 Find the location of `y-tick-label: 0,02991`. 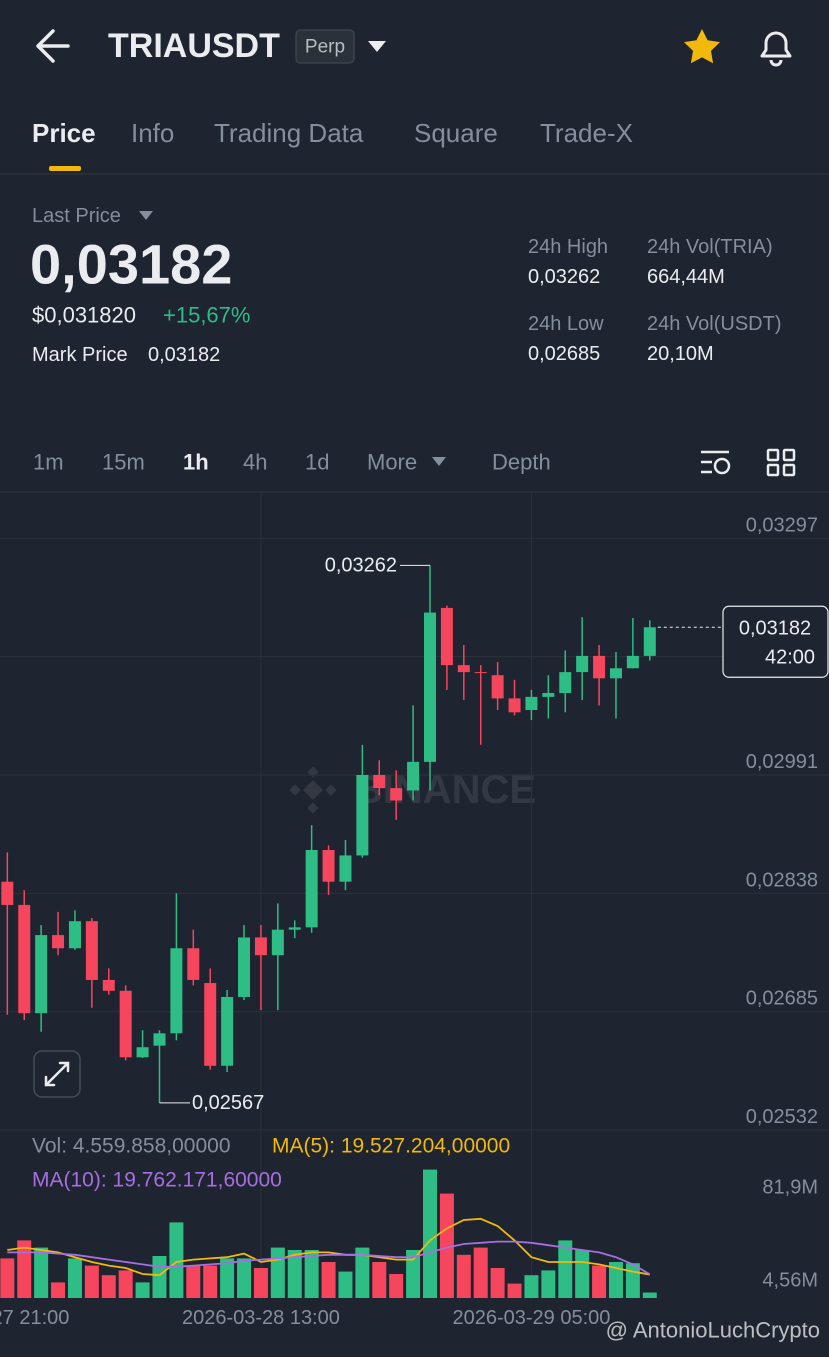

y-tick-label: 0,02991 is located at coordinates (782, 762).